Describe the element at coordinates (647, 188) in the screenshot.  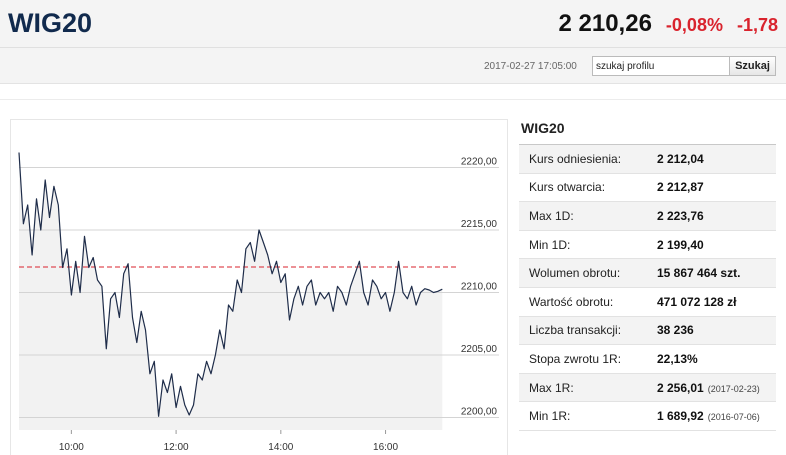
I see `stats-row: Kurs otwarcia: 2 212,87` at that location.